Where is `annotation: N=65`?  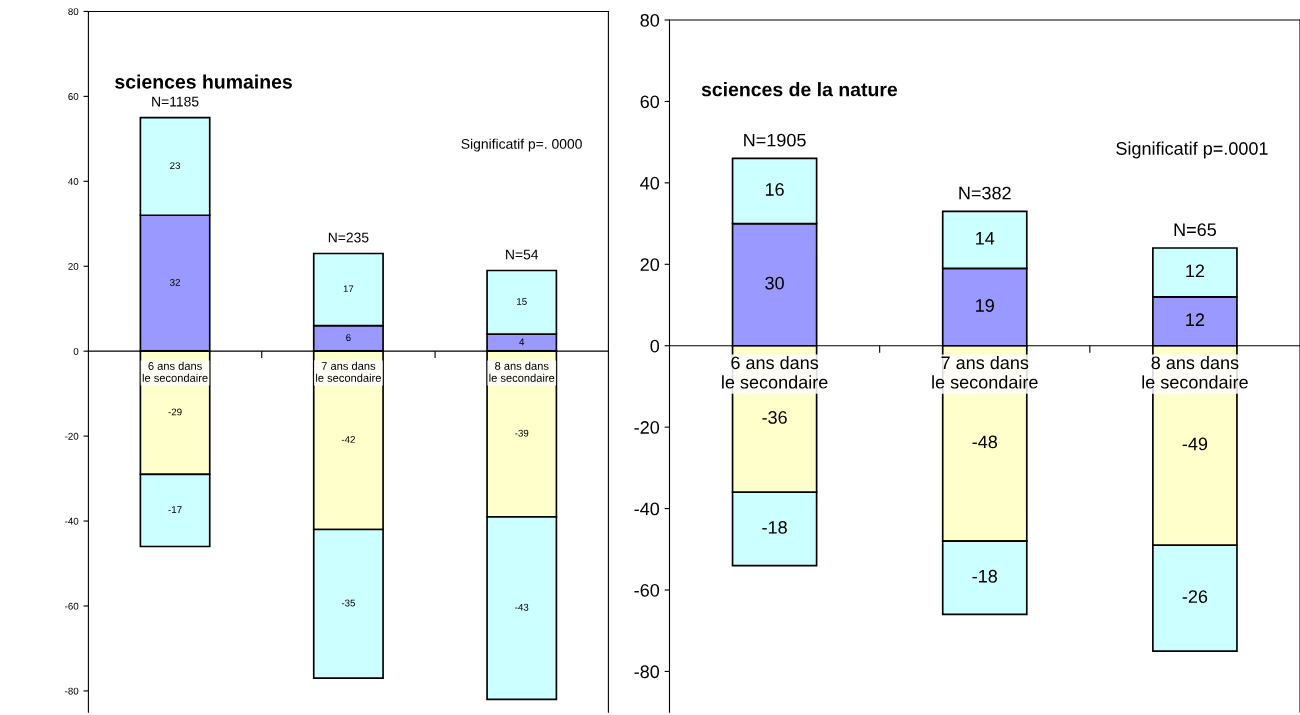 annotation: N=65 is located at coordinates (1195, 230).